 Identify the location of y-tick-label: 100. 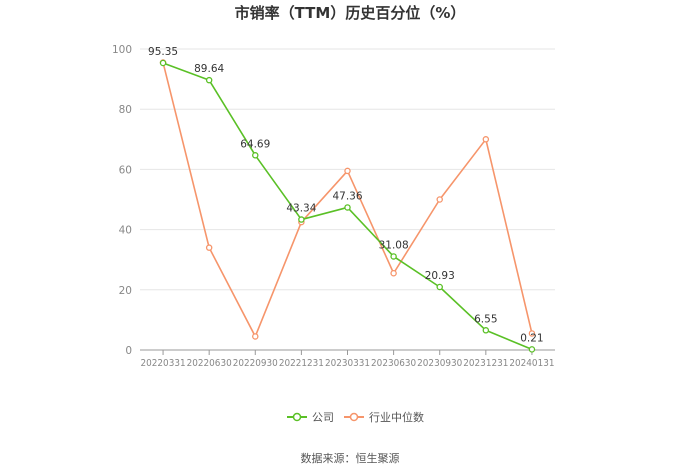
(122, 50).